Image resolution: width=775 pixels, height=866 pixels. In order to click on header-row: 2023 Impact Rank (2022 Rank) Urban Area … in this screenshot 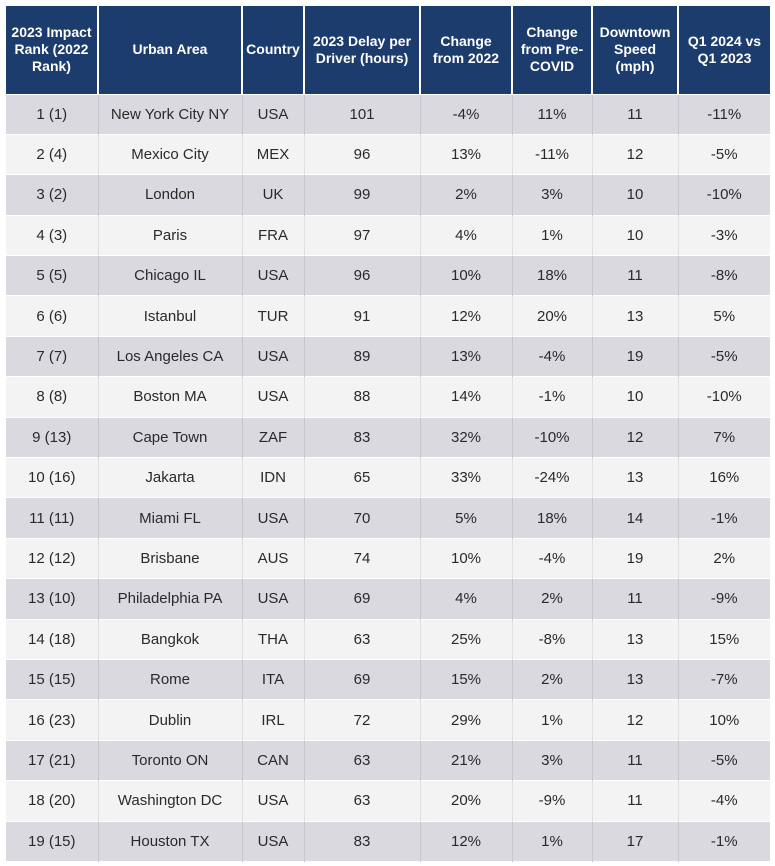, I will do `click(388, 50)`.